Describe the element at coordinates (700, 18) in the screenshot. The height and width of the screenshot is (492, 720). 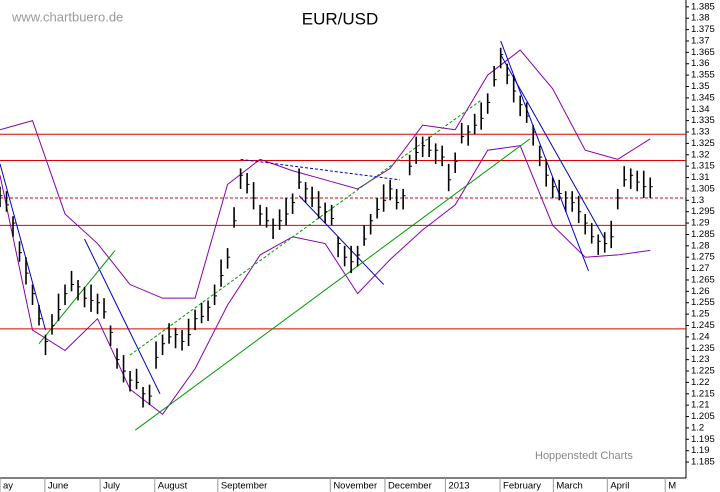
I see `y-tick-label: 1.38` at that location.